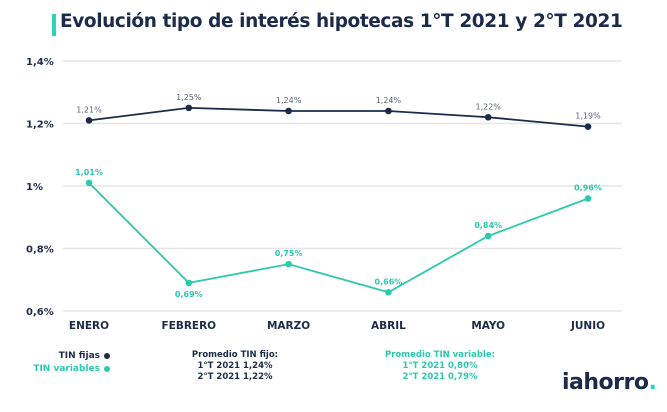 This screenshot has height=412, width=667. What do you see at coordinates (388, 326) in the screenshot?
I see `x-tick-label: ABRIL` at bounding box center [388, 326].